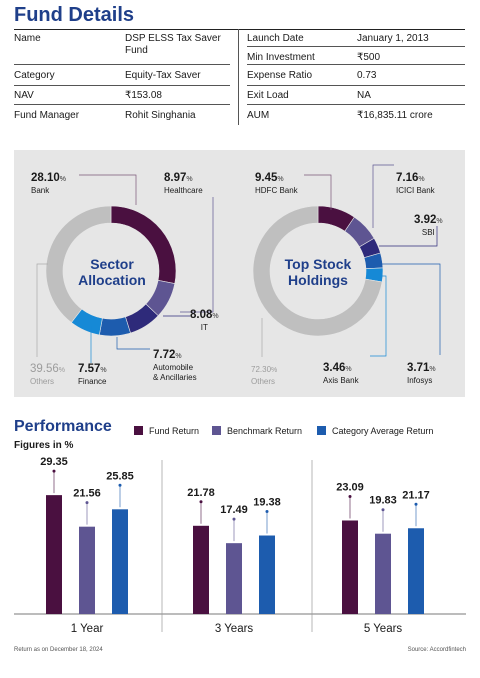  Describe the element at coordinates (201, 570) in the screenshot. I see `bar-fund-return-3-years` at that location.